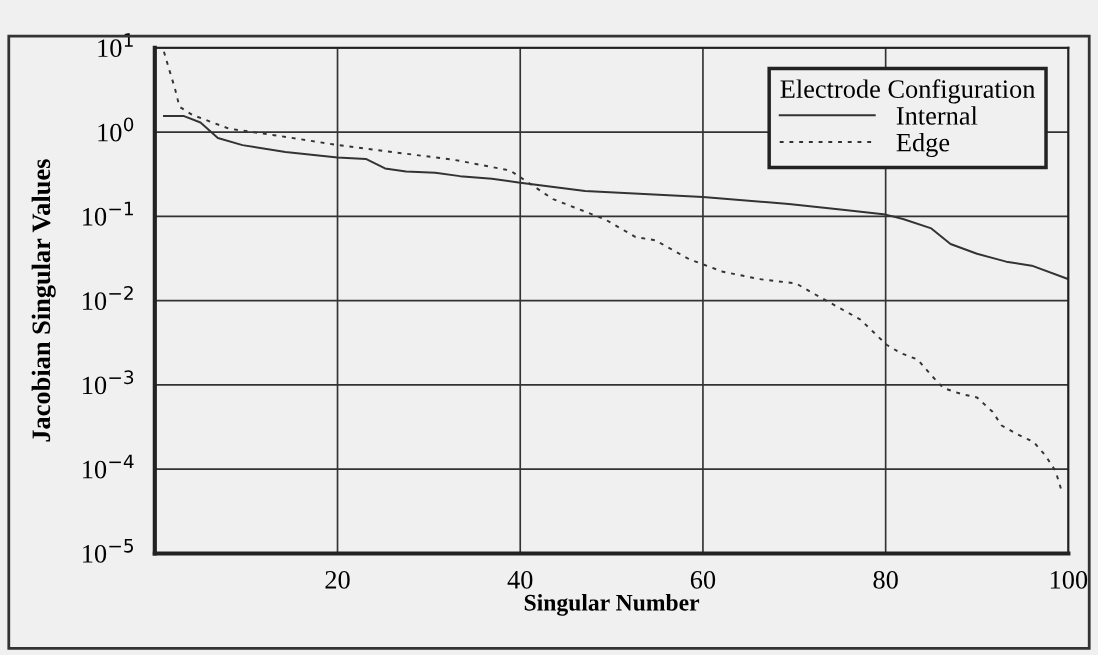  What do you see at coordinates (923, 144) in the screenshot?
I see `legend-label: Edge` at bounding box center [923, 144].